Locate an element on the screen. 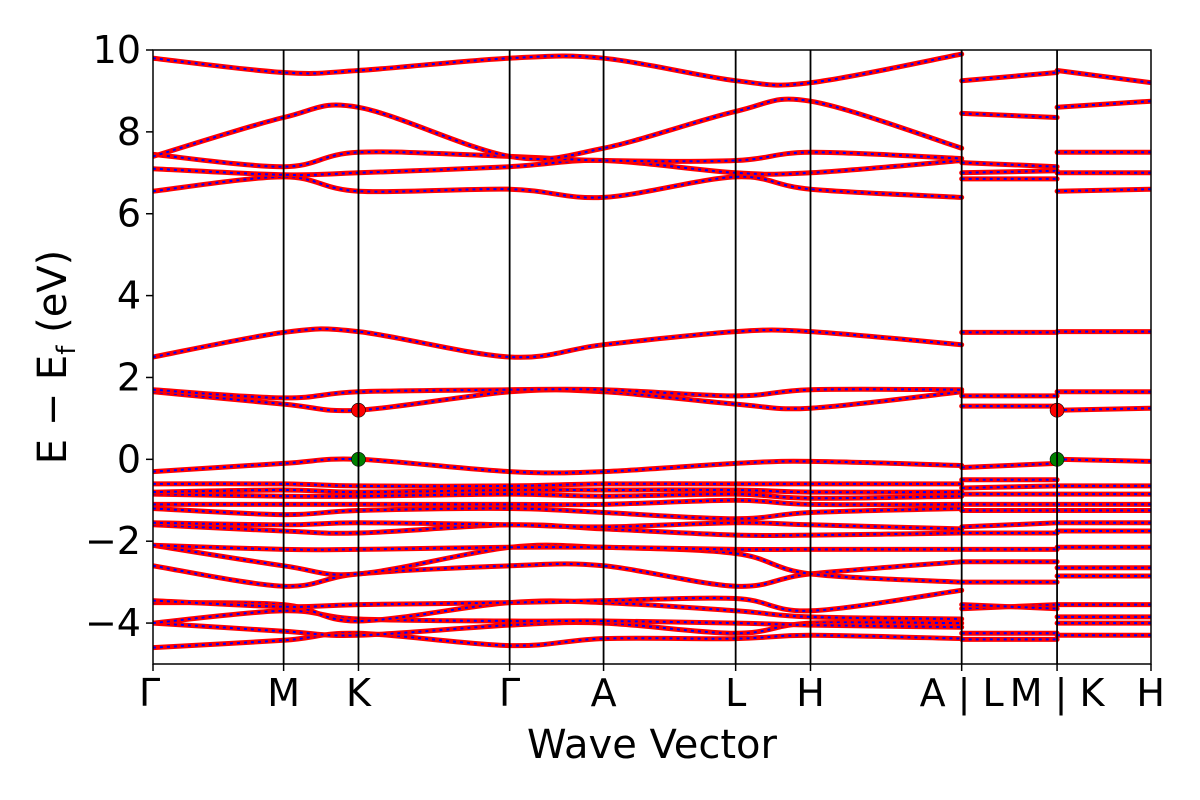  x-tick-label: A | L is located at coordinates (962, 693).